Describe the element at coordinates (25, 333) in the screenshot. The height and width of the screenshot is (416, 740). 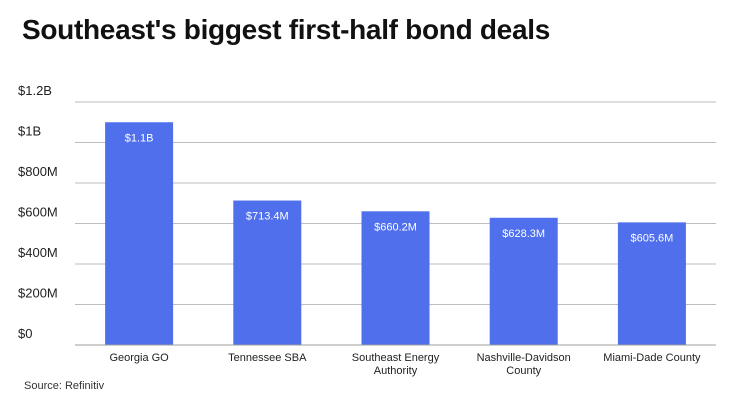
I see `y-tick-label: $0` at that location.